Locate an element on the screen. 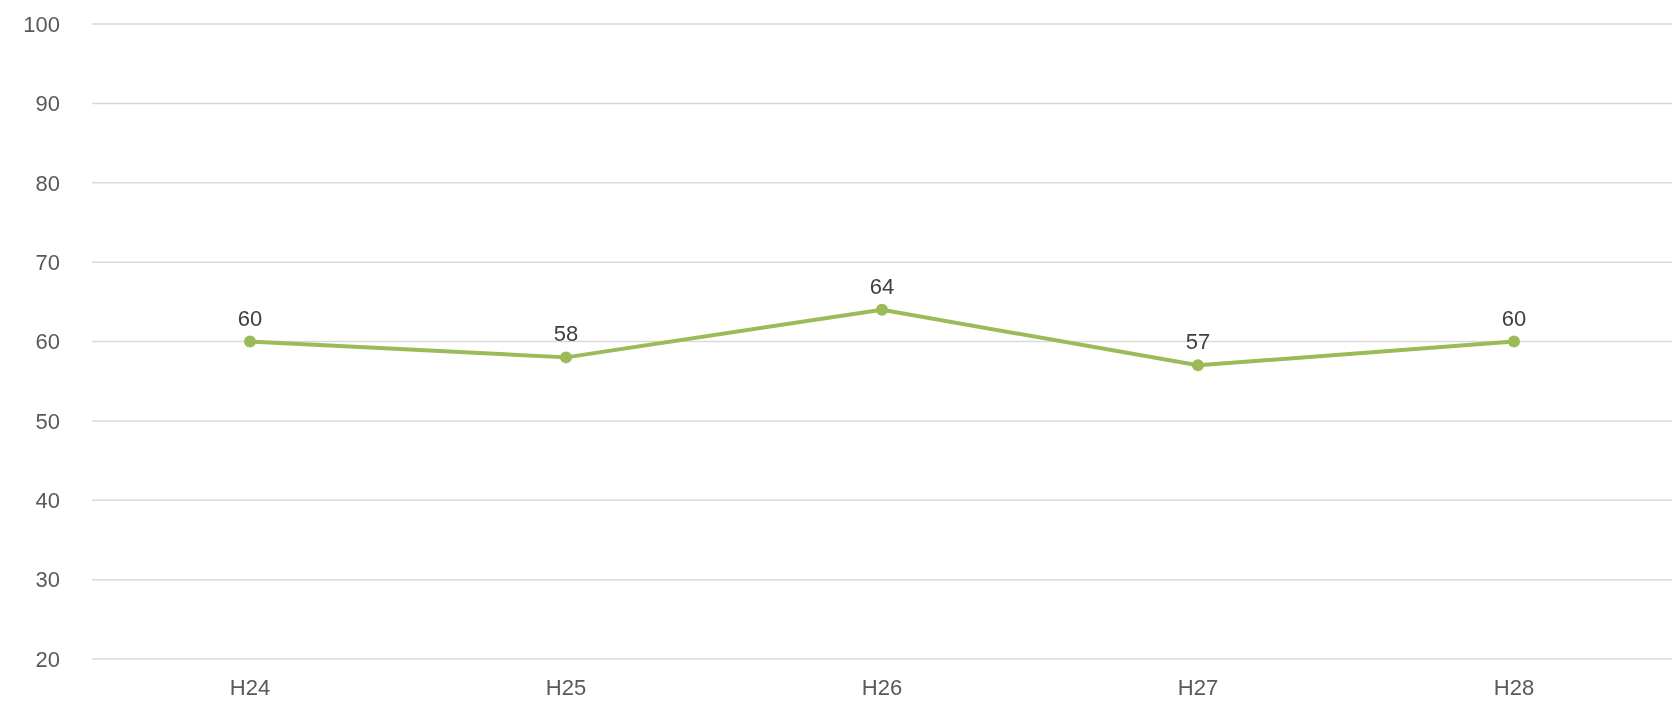 Image resolution: width=1680 pixels, height=715 pixels. y-tick-label: 90 is located at coordinates (47, 104).